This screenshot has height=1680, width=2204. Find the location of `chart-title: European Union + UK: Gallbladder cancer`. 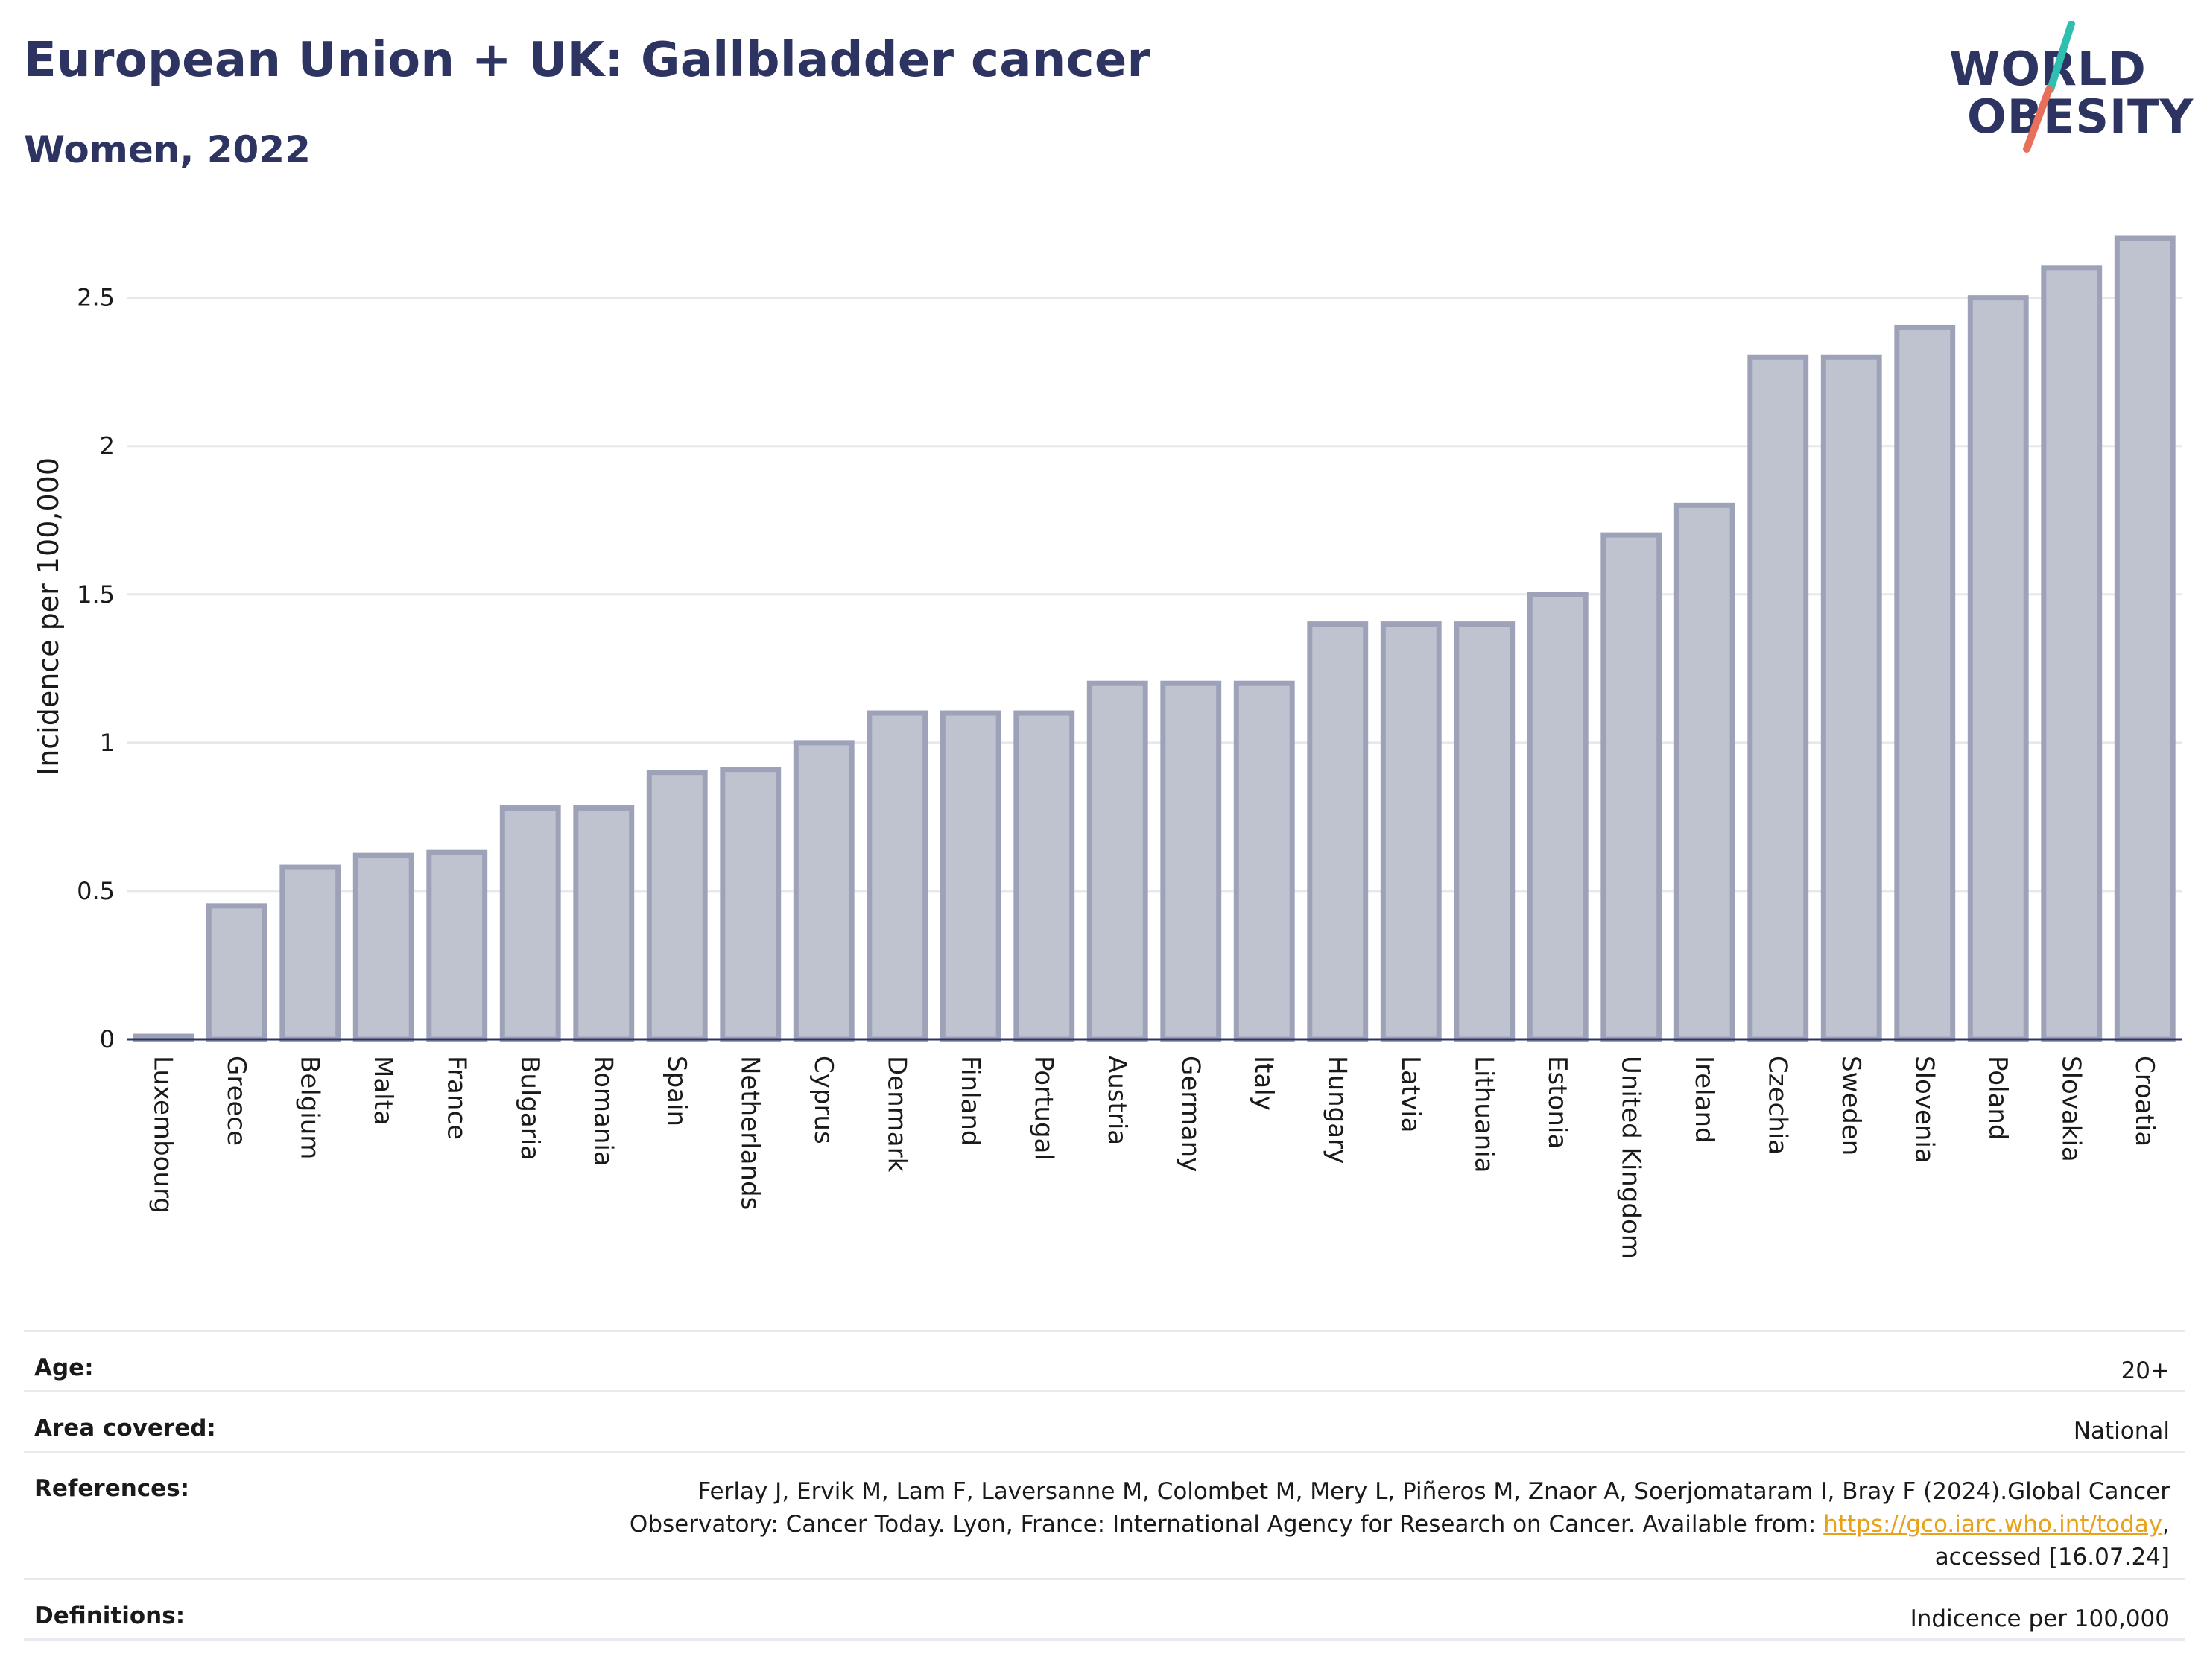

chart-title: European Union + UK: Gallbladder cancer is located at coordinates (587, 60).